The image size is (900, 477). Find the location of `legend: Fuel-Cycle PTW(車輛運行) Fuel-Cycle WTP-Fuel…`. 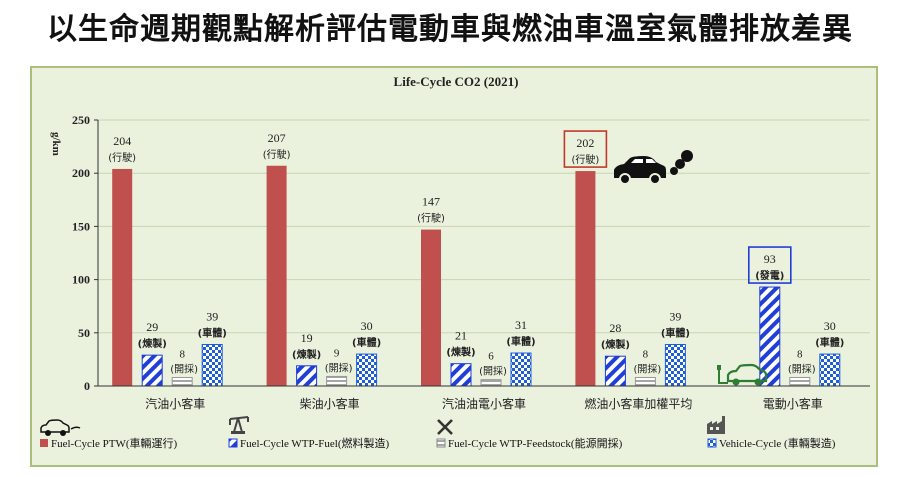

legend: Fuel-Cycle PTW(車輛運行) Fuel-Cycle WTP-Fuel… is located at coordinates (438, 433).